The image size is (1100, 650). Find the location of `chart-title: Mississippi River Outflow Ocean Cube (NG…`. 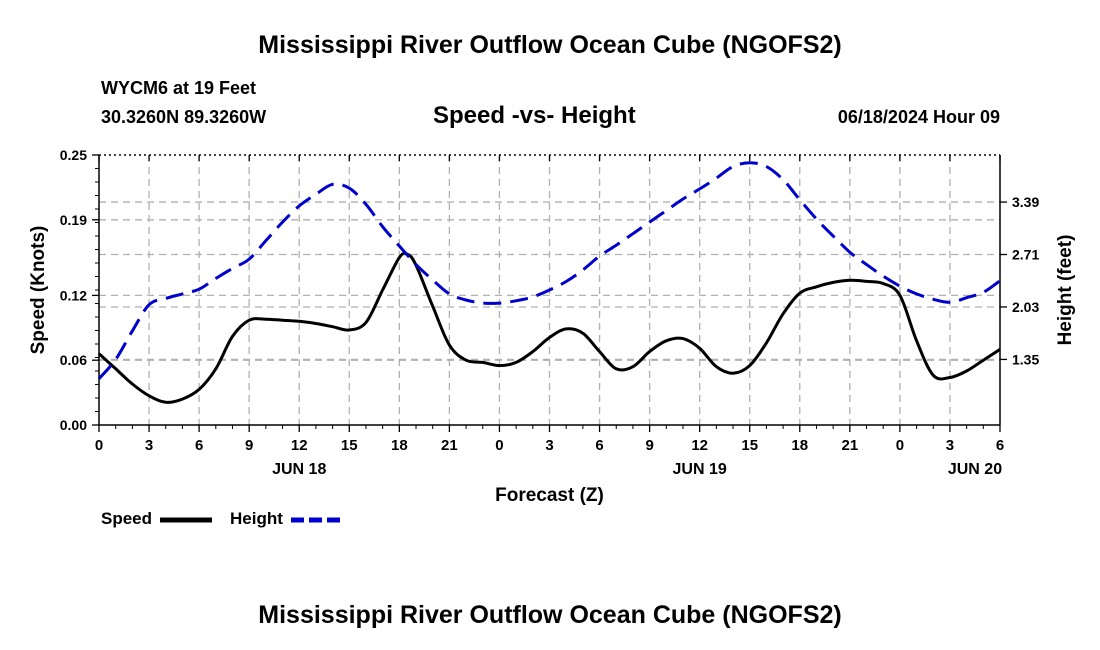

chart-title: Mississippi River Outflow Ocean Cube (NG… is located at coordinates (550, 45).